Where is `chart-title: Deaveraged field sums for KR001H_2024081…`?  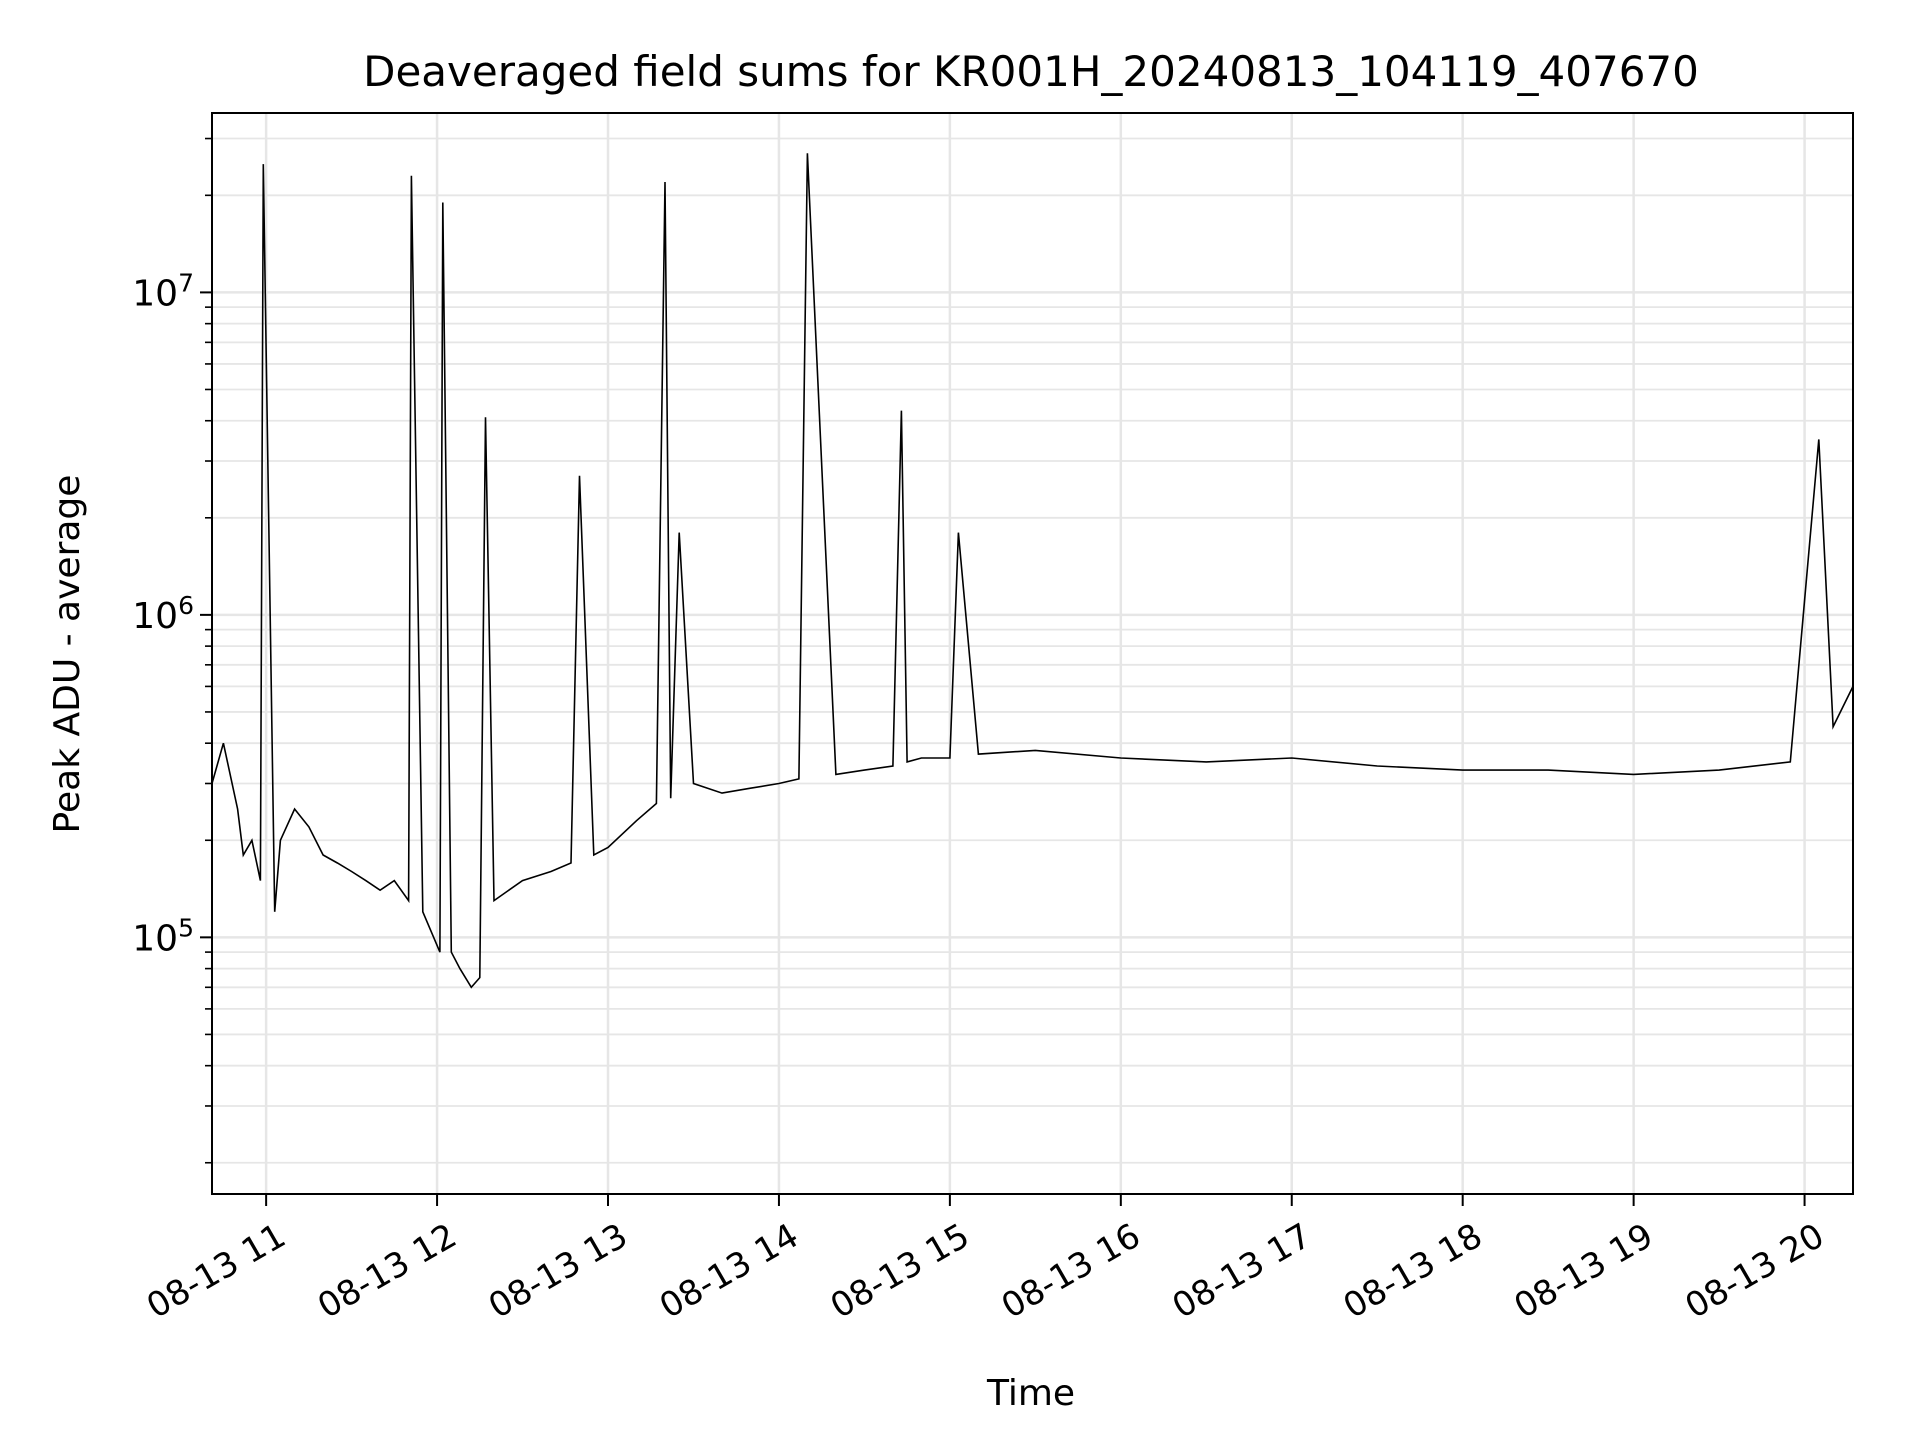
chart-title: Deaveraged field sums for KR001H_2024081… is located at coordinates (1031, 71).